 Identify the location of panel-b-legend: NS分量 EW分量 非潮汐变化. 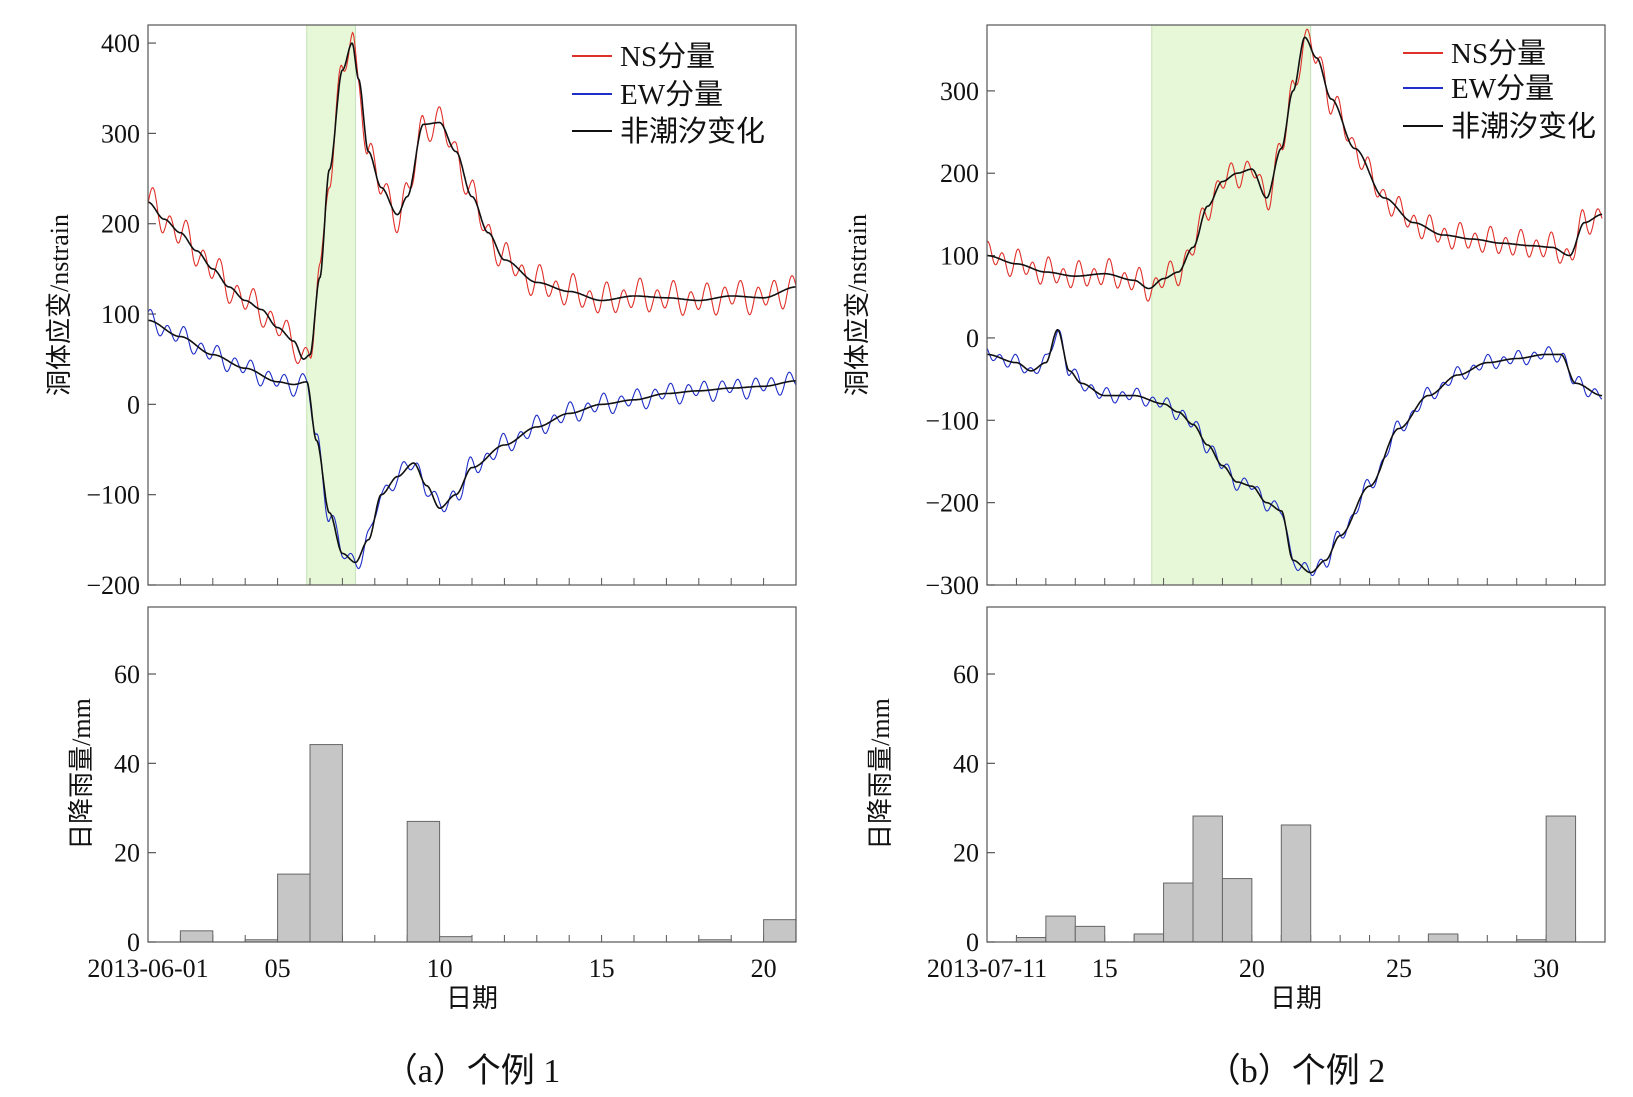
(1499, 90).